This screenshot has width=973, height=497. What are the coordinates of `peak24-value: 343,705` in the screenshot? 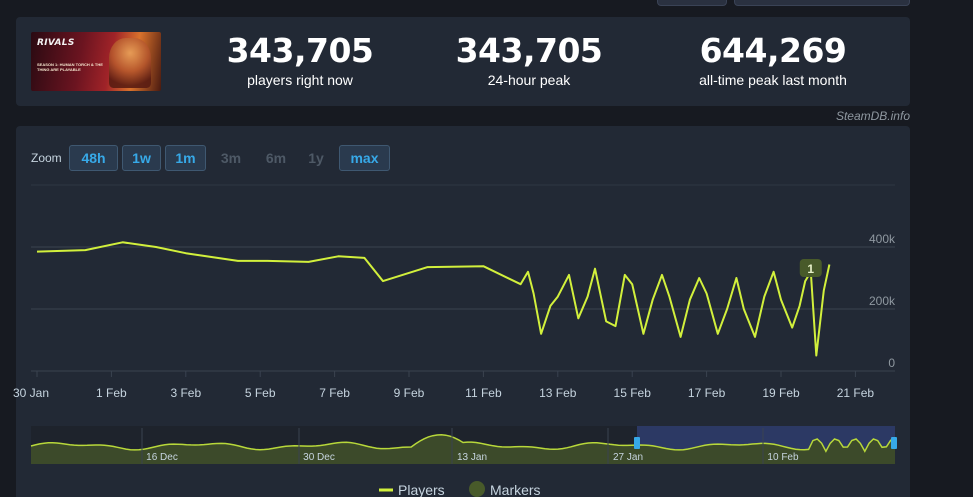 It's located at (529, 50).